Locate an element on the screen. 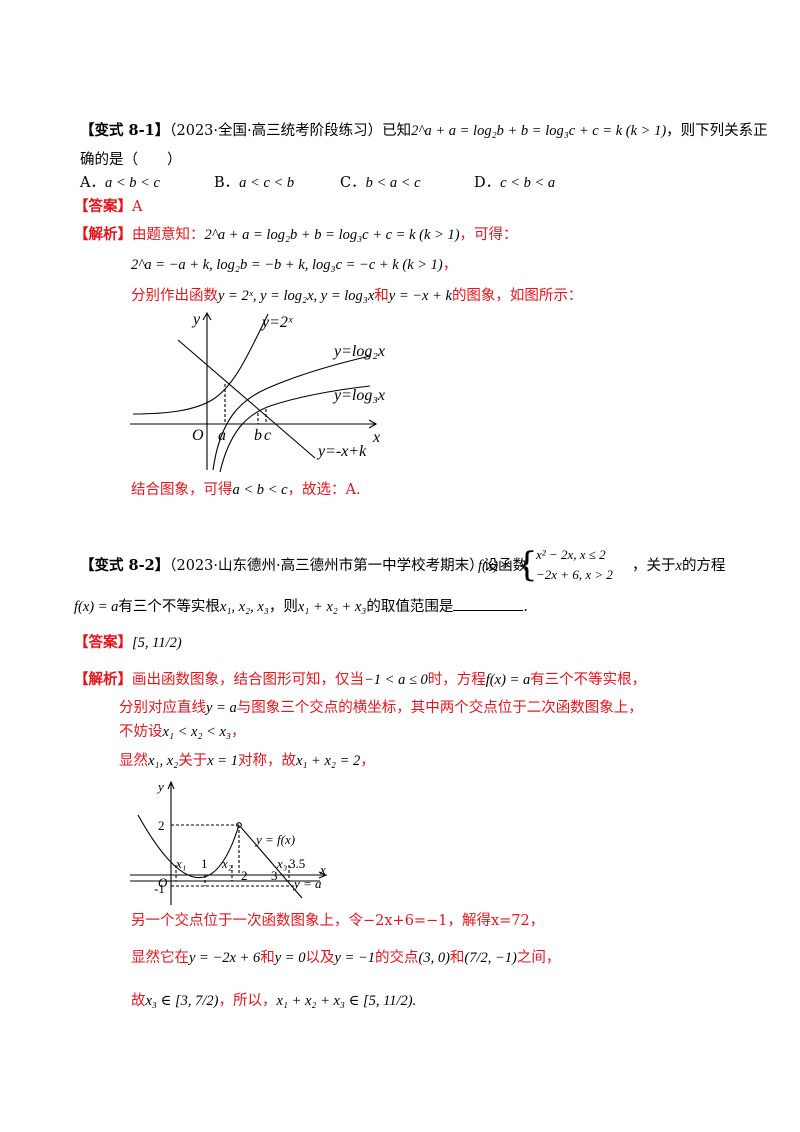 The height and width of the screenshot is (1132, 800). option-b: B．a < c < b is located at coordinates (254, 183).